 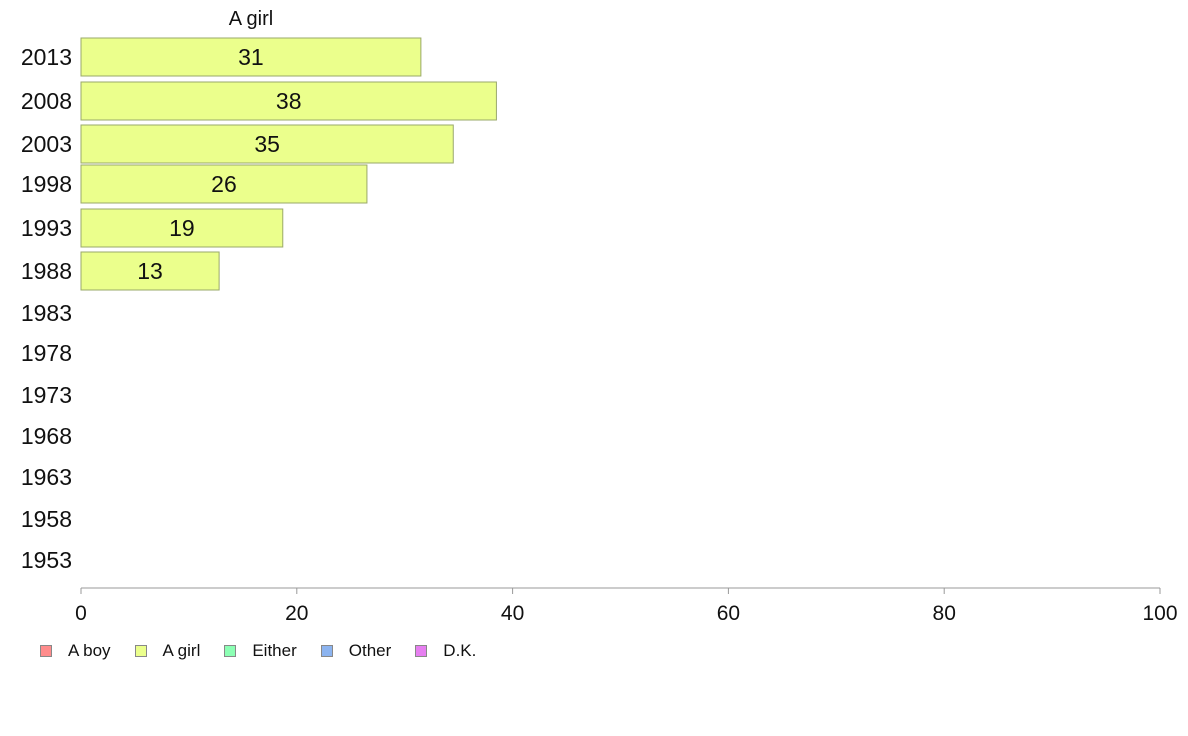 I want to click on bar-value-label: 19, so click(x=182, y=228).